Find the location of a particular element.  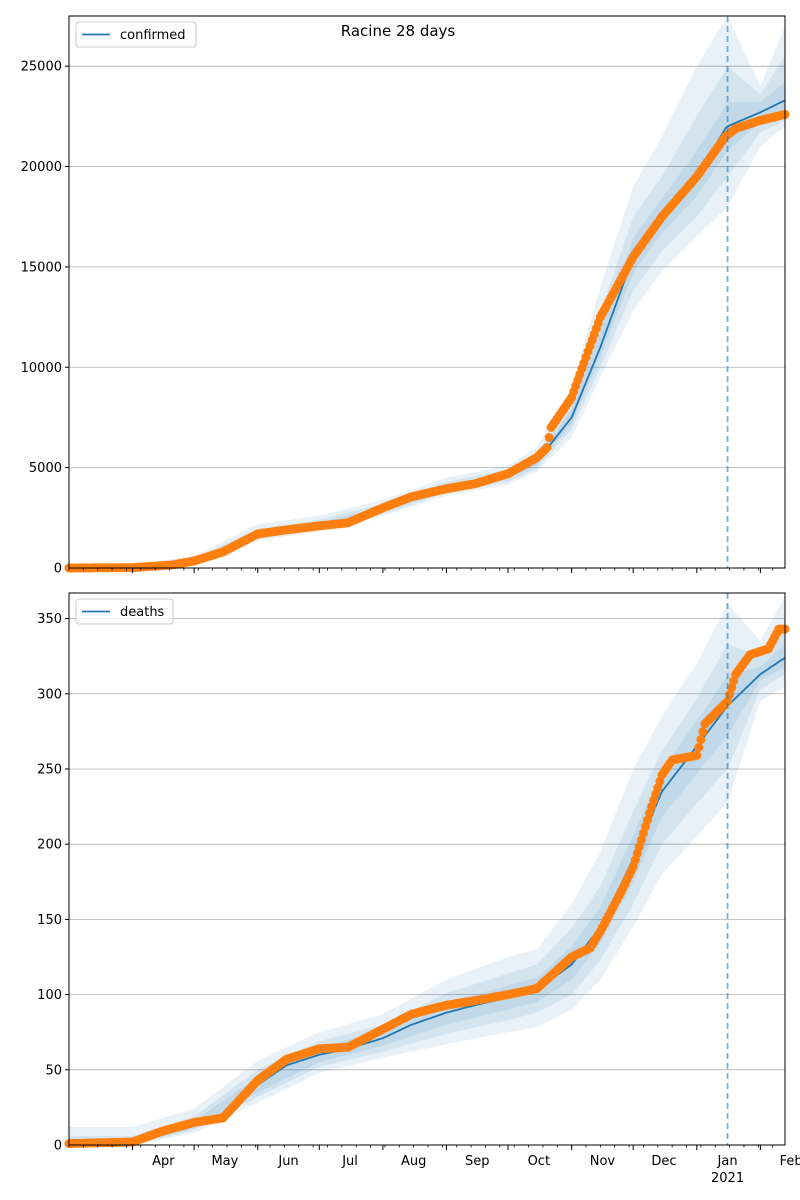

y-tick-label: 5000 is located at coordinates (45, 468).